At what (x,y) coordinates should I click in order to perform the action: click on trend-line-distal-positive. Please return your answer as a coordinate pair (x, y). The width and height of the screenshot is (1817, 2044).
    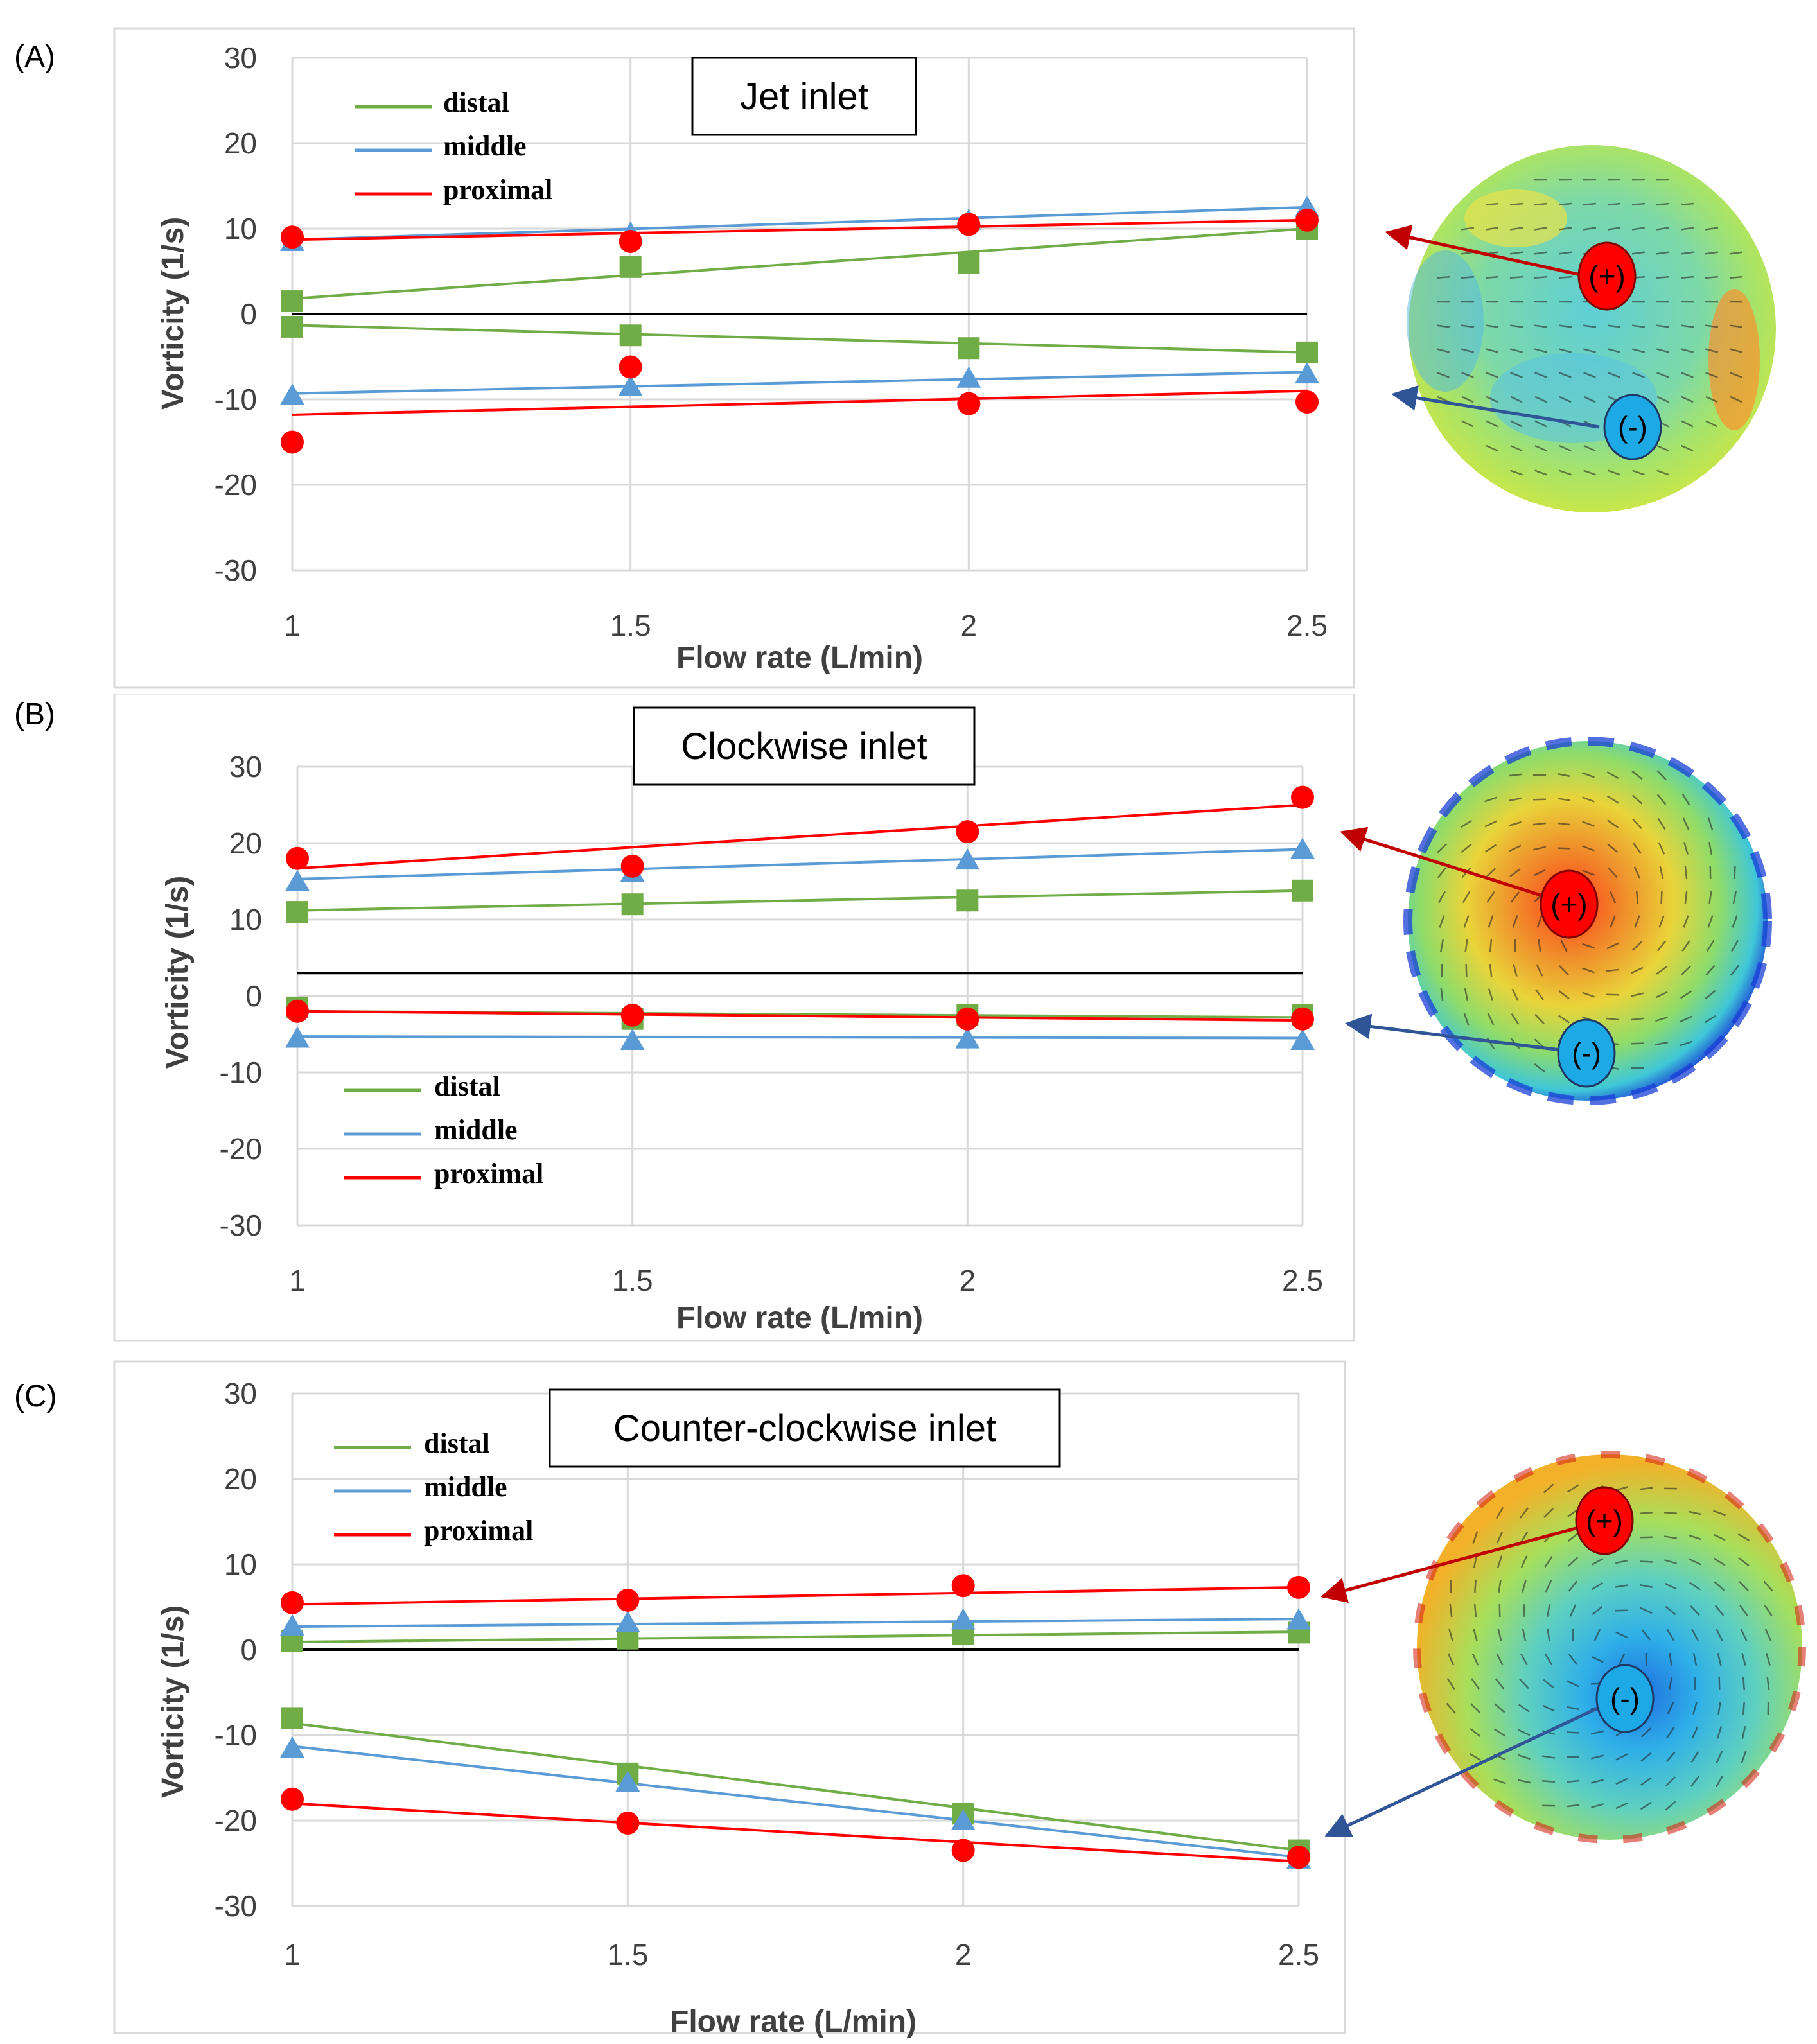
    Looking at the image, I should click on (800, 901).